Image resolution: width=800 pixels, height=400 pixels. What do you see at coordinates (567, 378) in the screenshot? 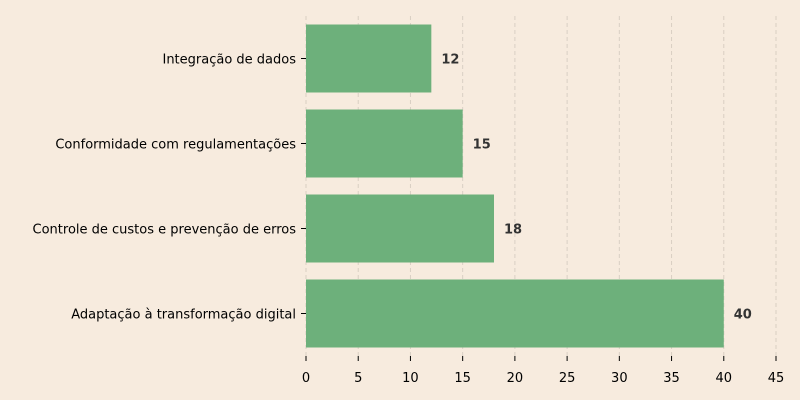
I see `x-tick-label: 25` at bounding box center [567, 378].